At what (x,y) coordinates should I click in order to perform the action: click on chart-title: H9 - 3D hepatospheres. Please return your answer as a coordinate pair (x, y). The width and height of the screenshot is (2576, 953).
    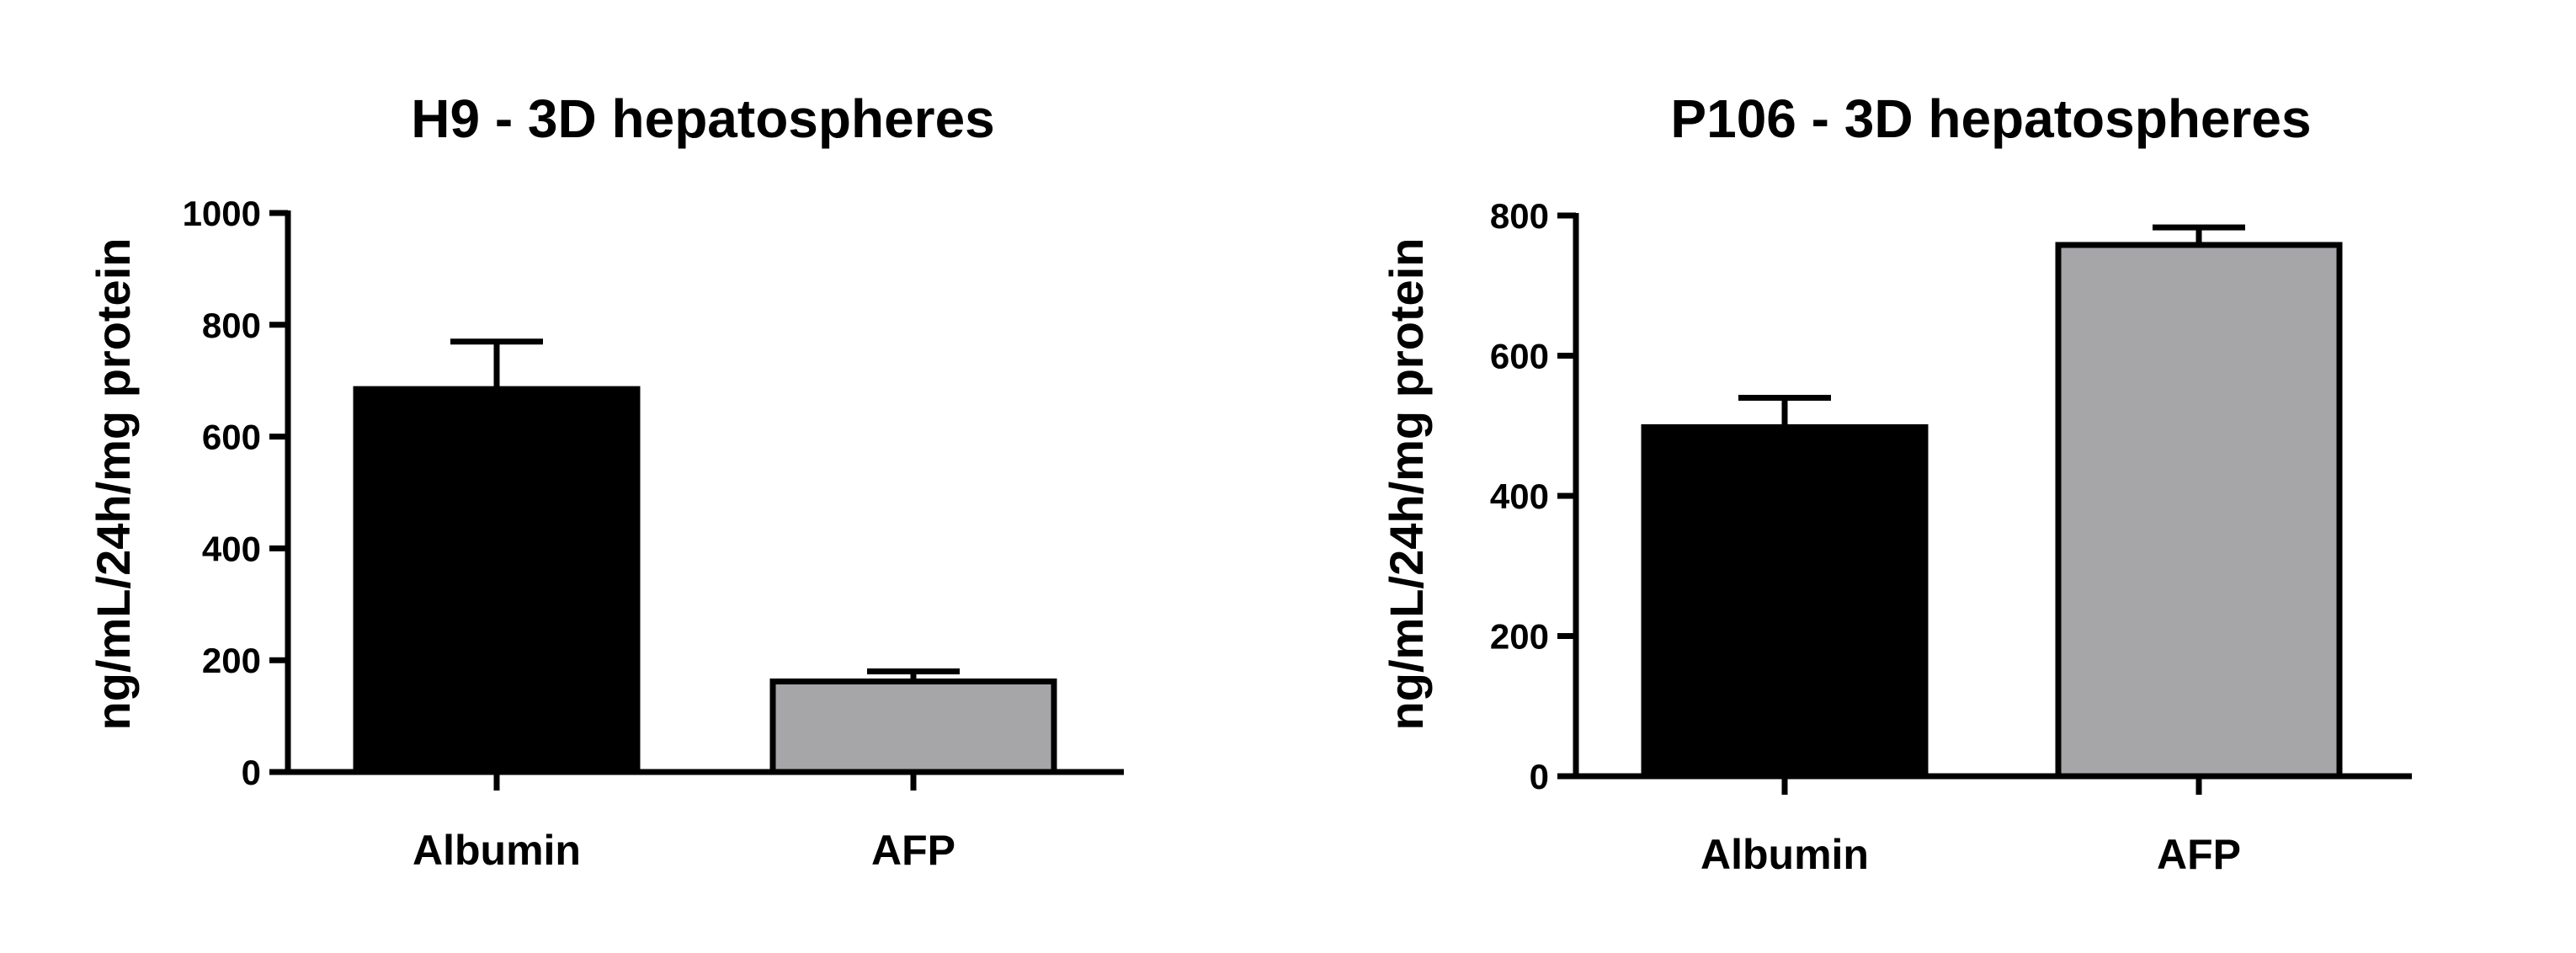
    Looking at the image, I should click on (703, 118).